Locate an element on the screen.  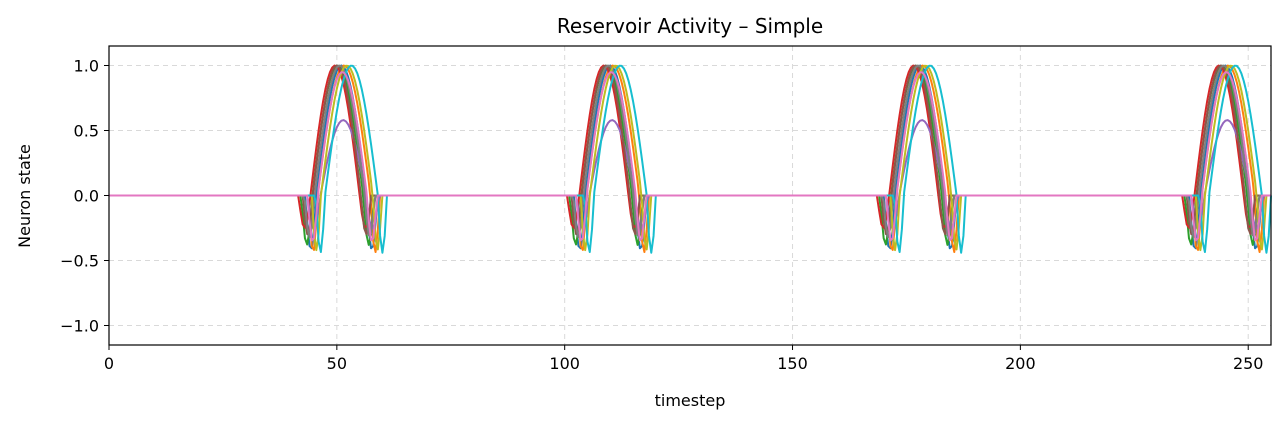
y-tick-label: 1.0 is located at coordinates (86, 66).